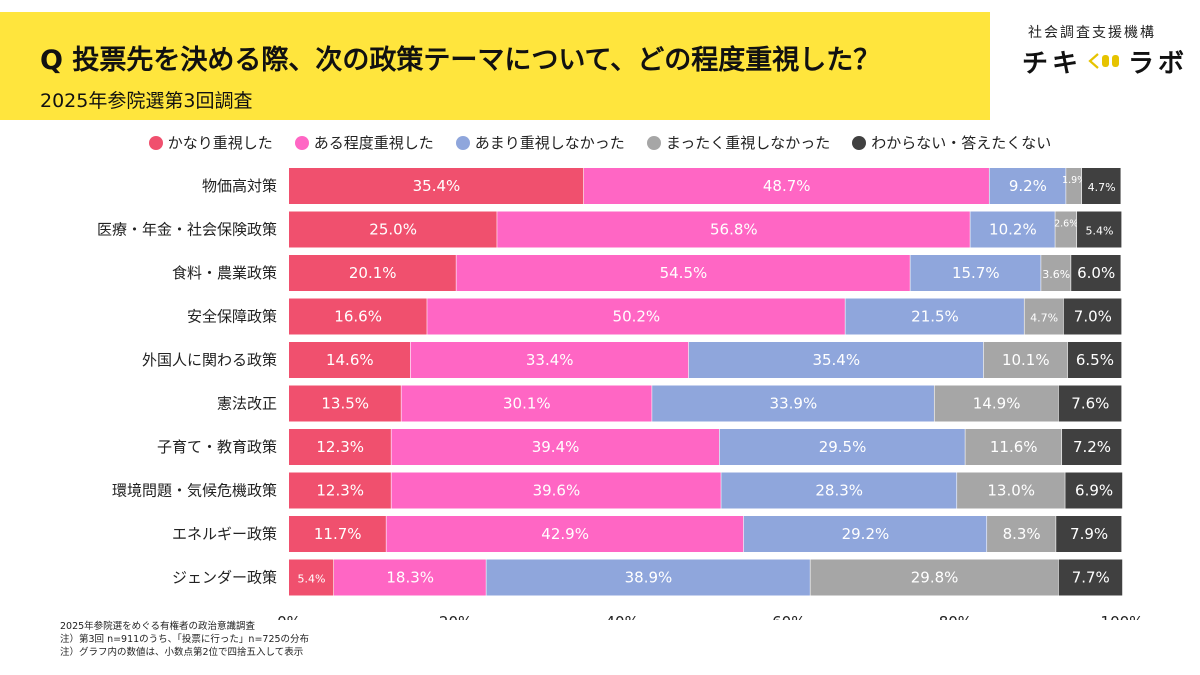 Image resolution: width=1200 pixels, height=675 pixels. I want to click on page-title: Q 投票先を決める際、次の政策テーマについて、どの程度重視した？, so click(460, 60).